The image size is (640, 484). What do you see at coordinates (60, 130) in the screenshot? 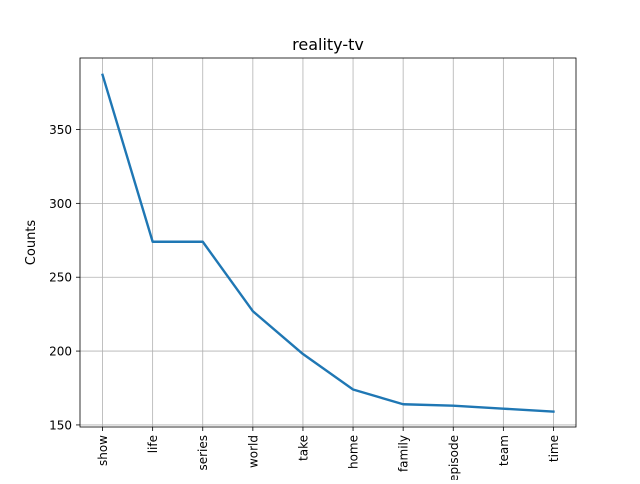
I see `y-tick-label: 350` at bounding box center [60, 130].